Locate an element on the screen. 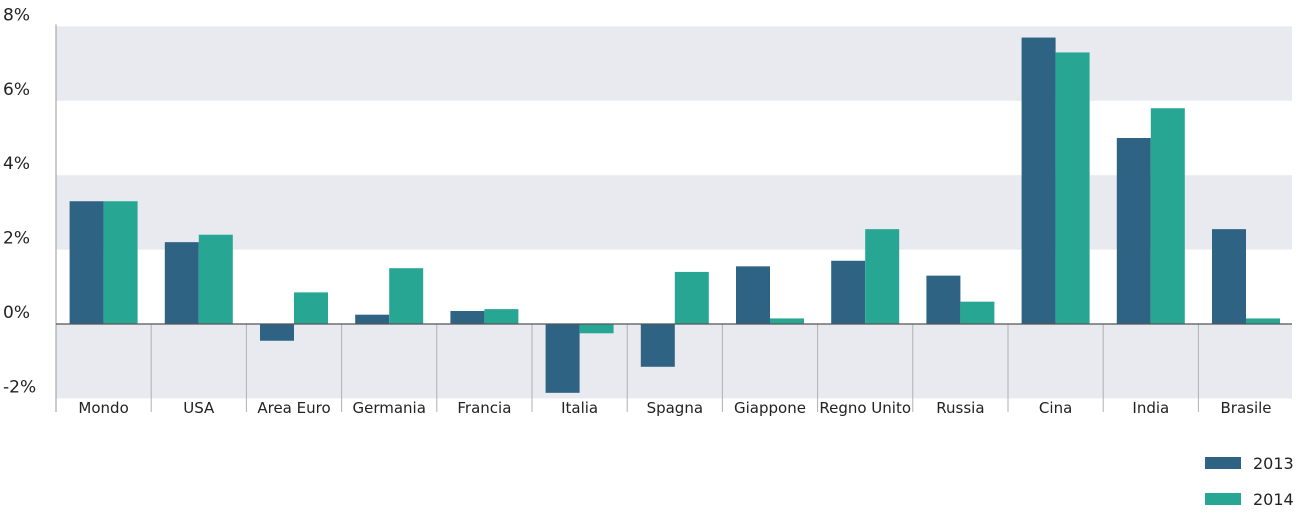 Image resolution: width=1302 pixels, height=513 pixels. bar-2013-germania is located at coordinates (372, 319).